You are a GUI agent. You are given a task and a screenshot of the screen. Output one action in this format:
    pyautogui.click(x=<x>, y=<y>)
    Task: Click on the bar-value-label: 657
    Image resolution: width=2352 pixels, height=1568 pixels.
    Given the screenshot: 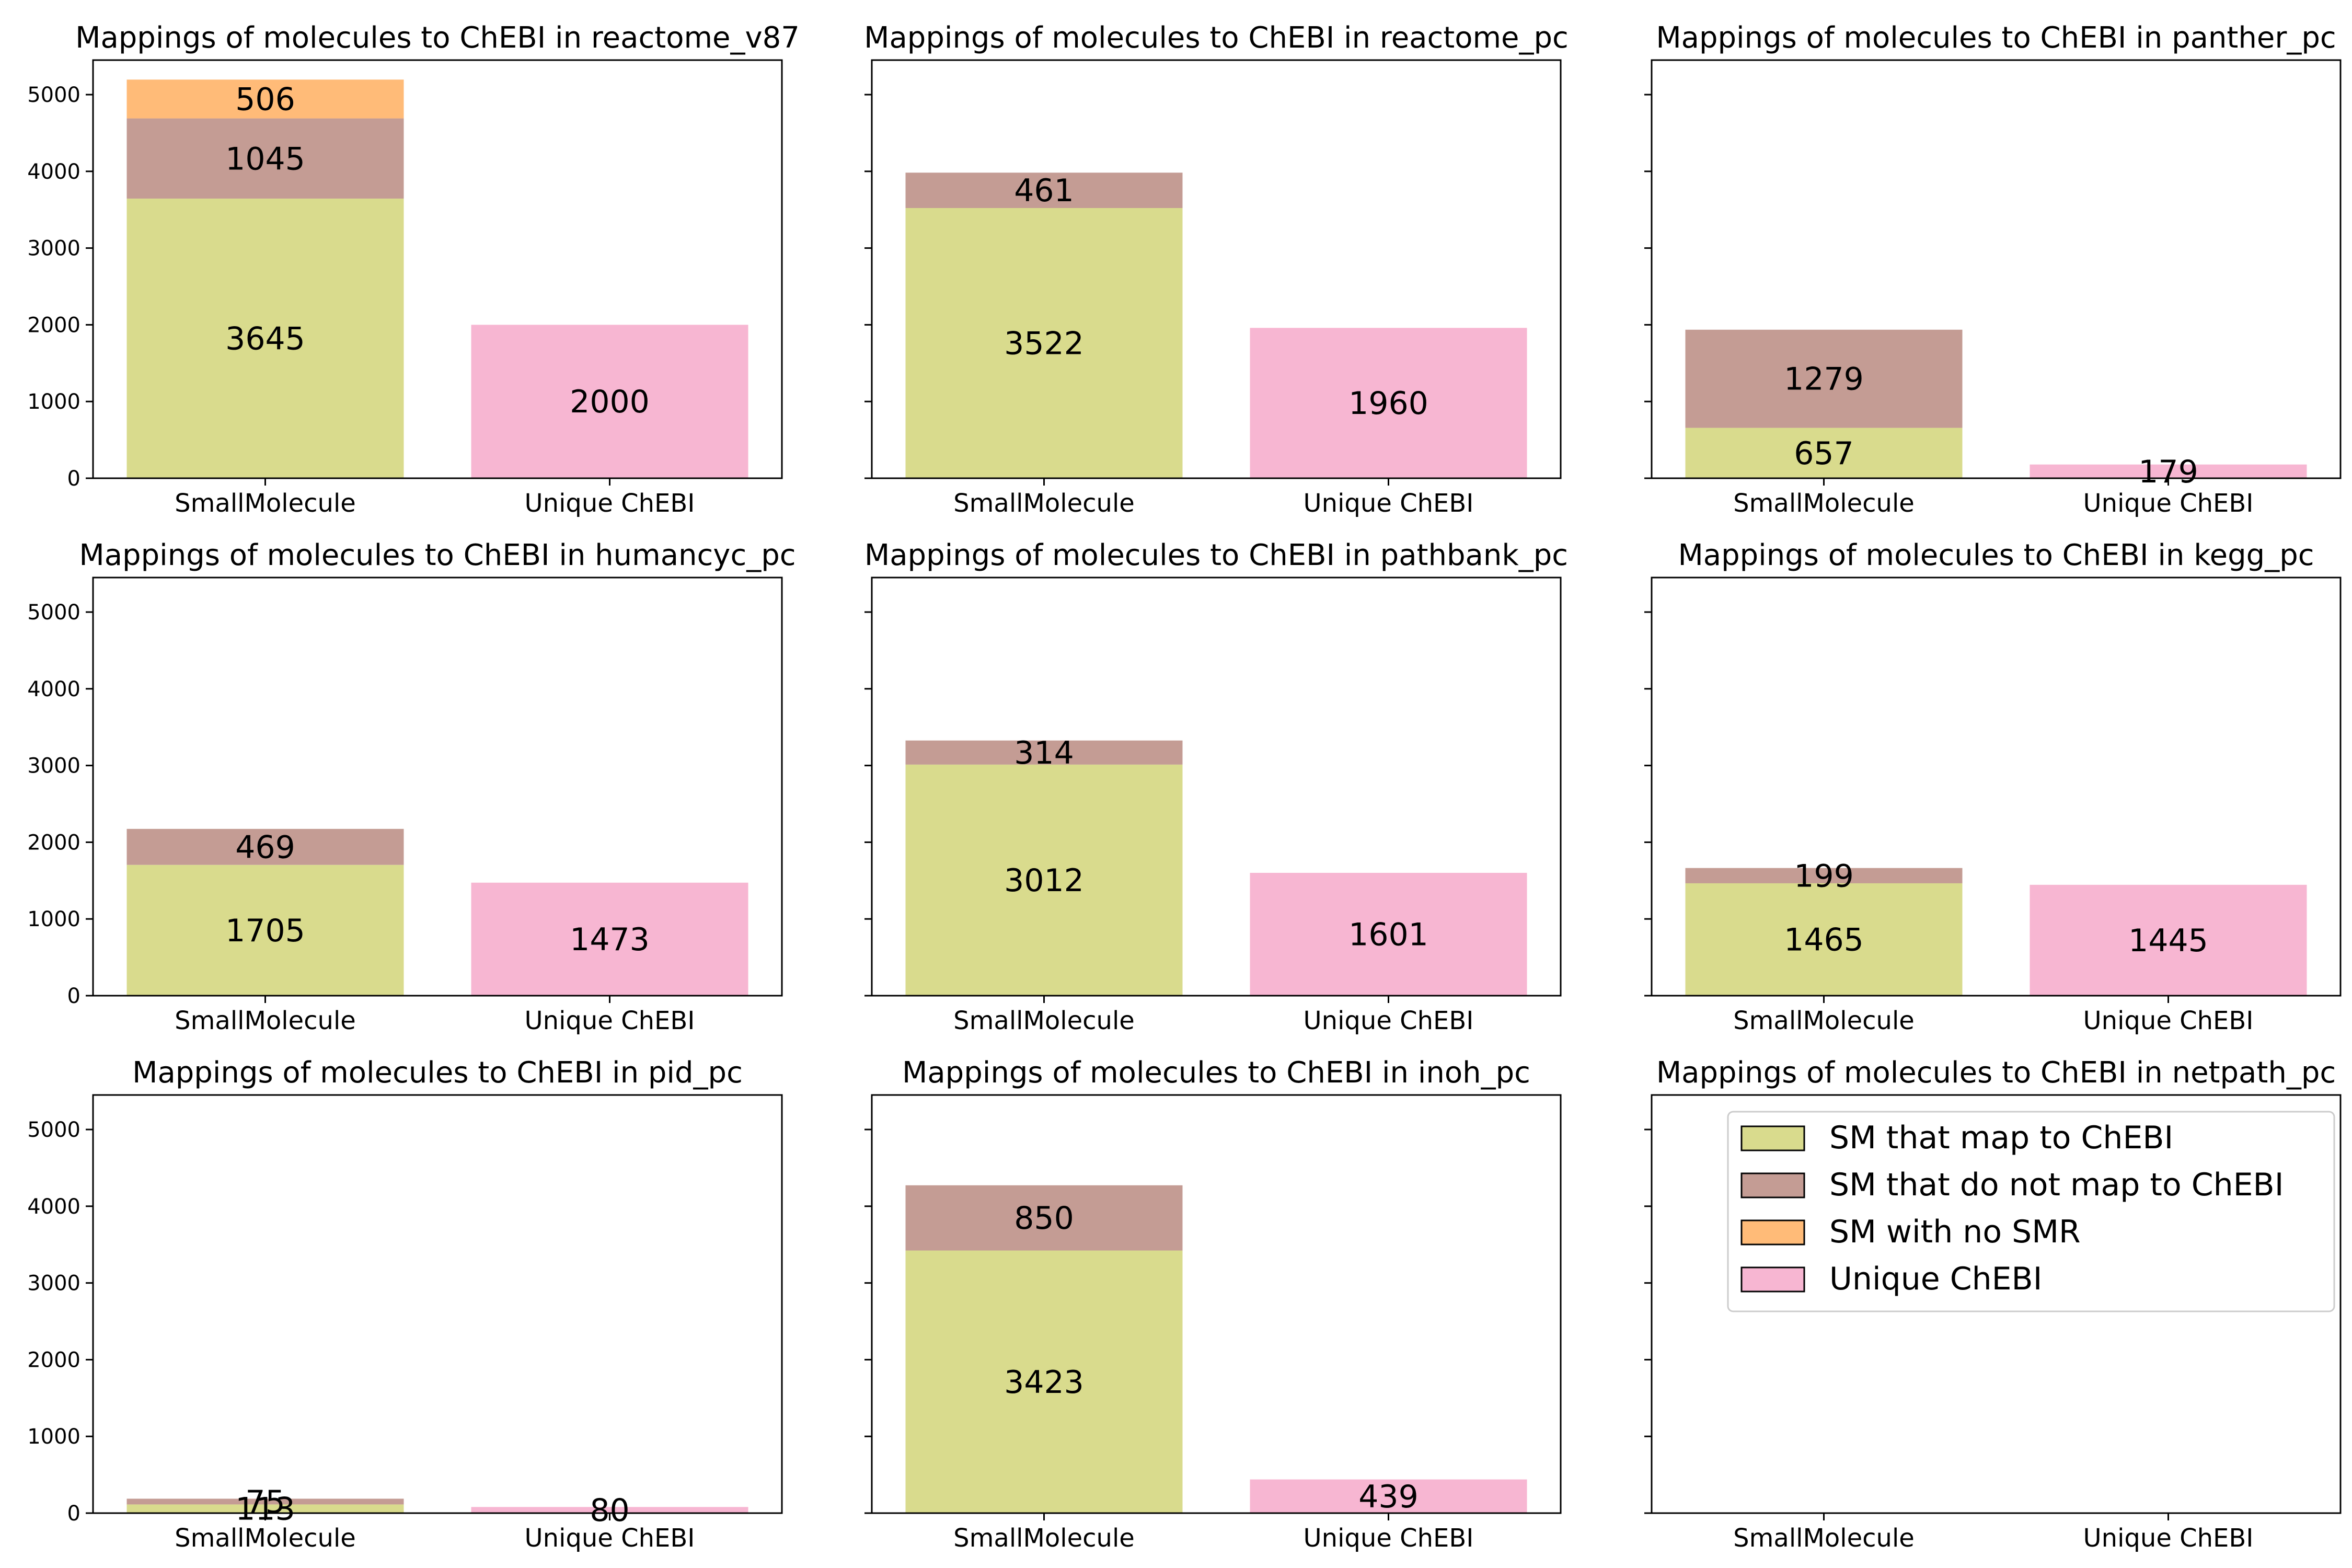 What is the action you would take?
    pyautogui.click(x=1824, y=453)
    